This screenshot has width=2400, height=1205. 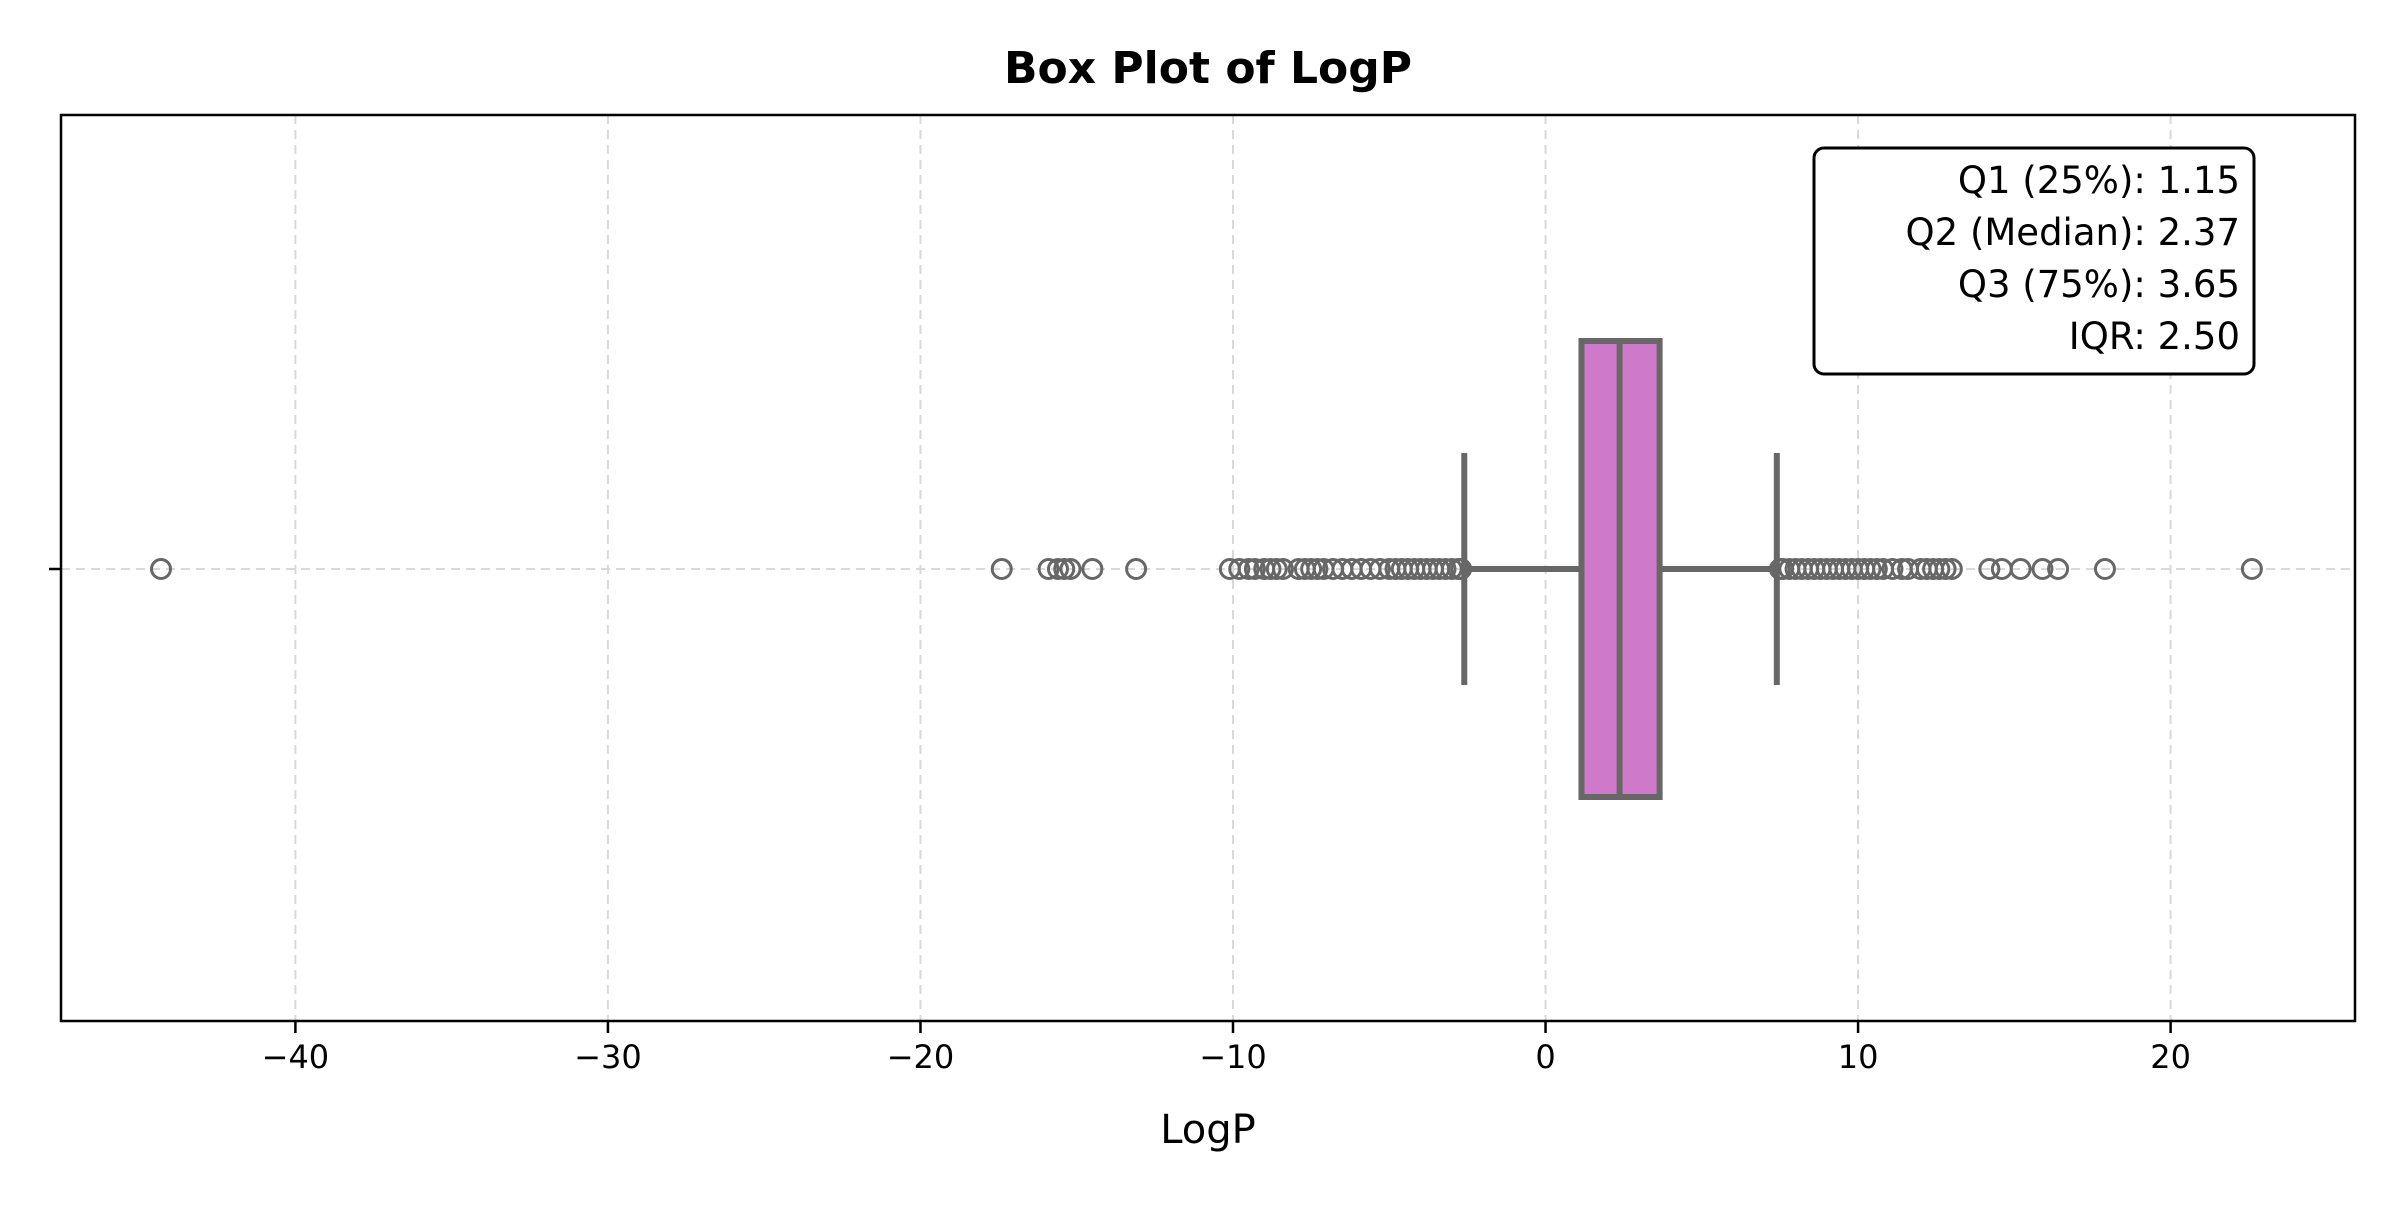 I want to click on stats-median: Q2 (Median): 2.37, so click(x=2073, y=232).